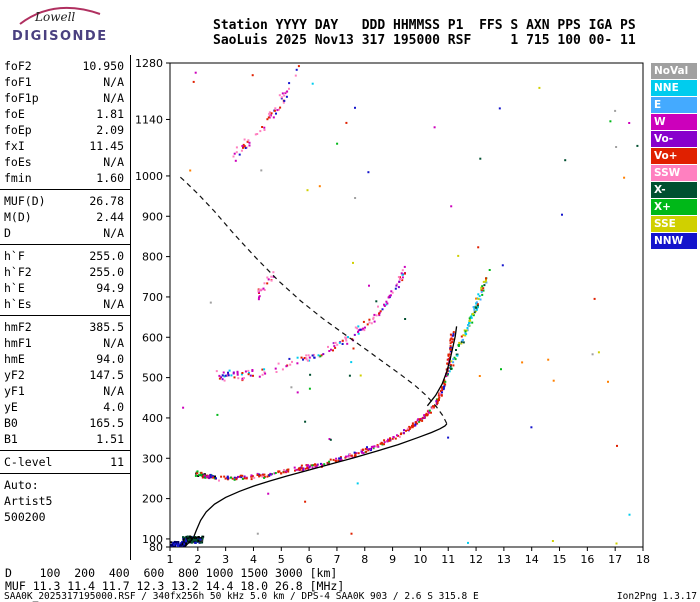 Image resolution: width=700 pixels, height=602 pixels. Describe the element at coordinates (266, 113) in the screenshot. I see `echo-trace-3rd-hop` at that location.